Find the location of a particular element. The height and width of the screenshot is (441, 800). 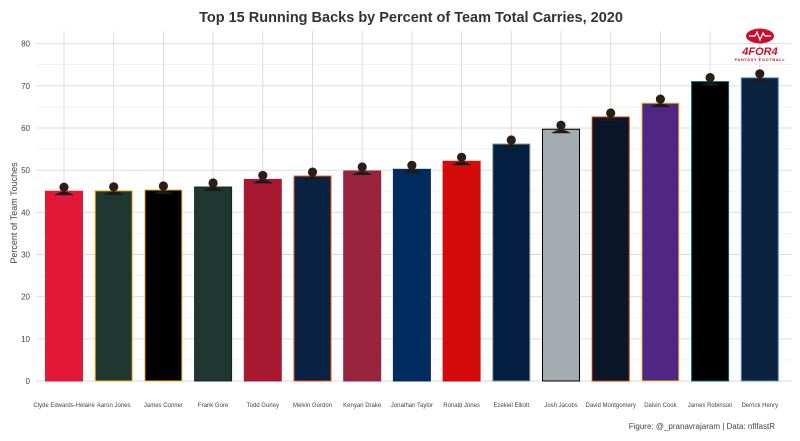

football-icon is located at coordinates (760, 36).